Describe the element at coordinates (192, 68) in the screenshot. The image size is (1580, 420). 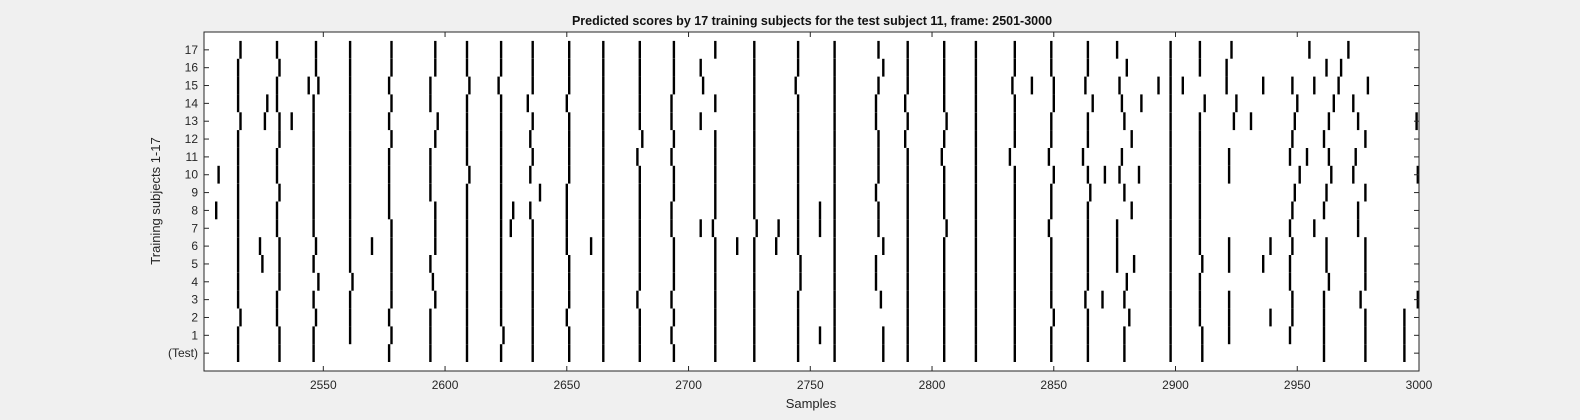
I see `y-tick-label: 16` at that location.